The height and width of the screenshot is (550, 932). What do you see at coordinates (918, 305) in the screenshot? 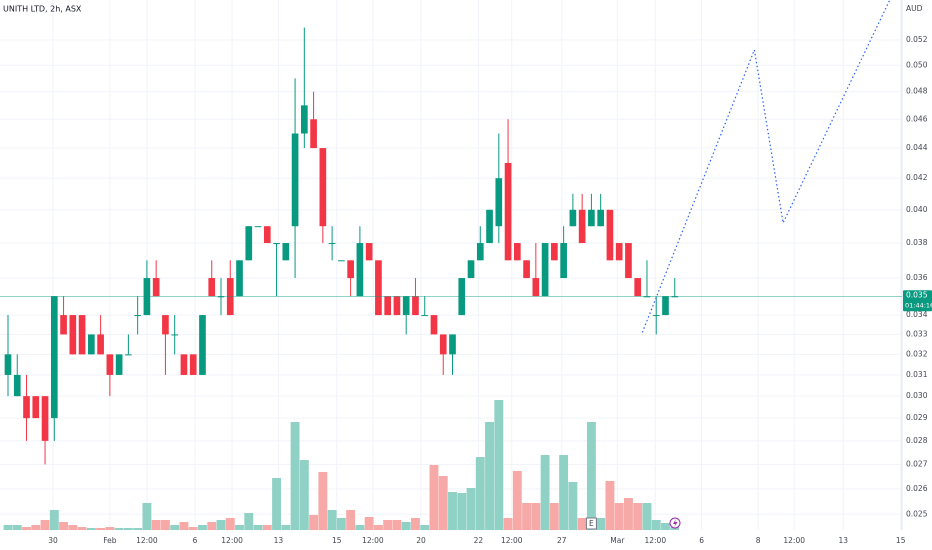
I see `countdown: 01:44:16` at bounding box center [918, 305].